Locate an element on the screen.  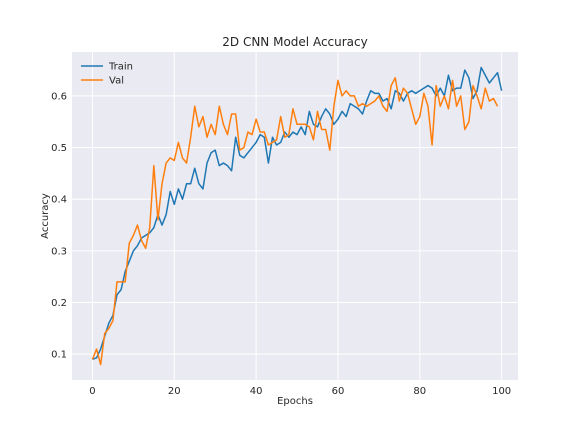
y-tick-label: 0.4 is located at coordinates (59, 200).